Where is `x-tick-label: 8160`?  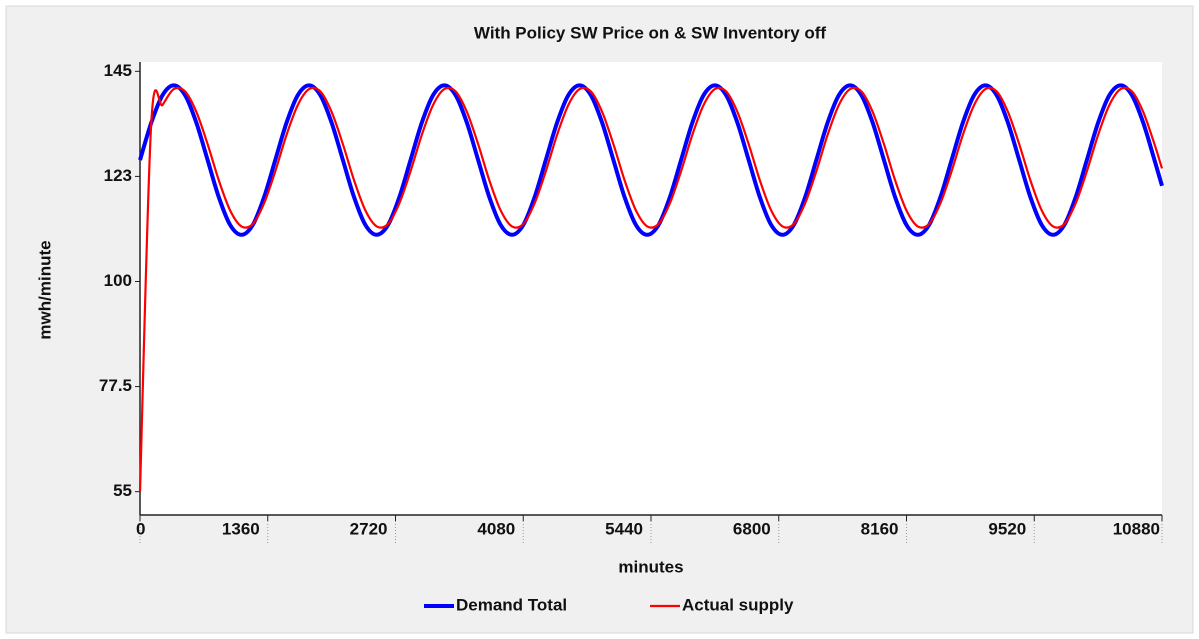
x-tick-label: 8160 is located at coordinates (880, 528).